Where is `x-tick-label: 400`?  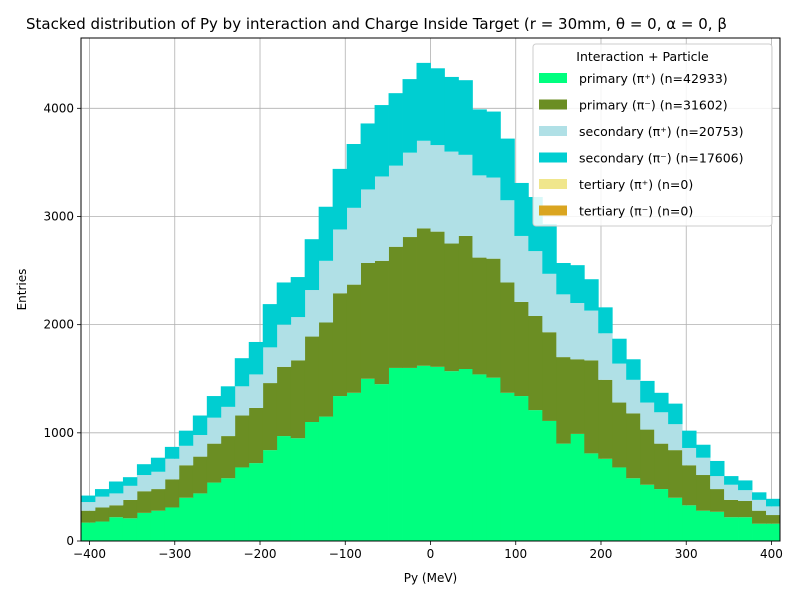 x-tick-label: 400 is located at coordinates (771, 554).